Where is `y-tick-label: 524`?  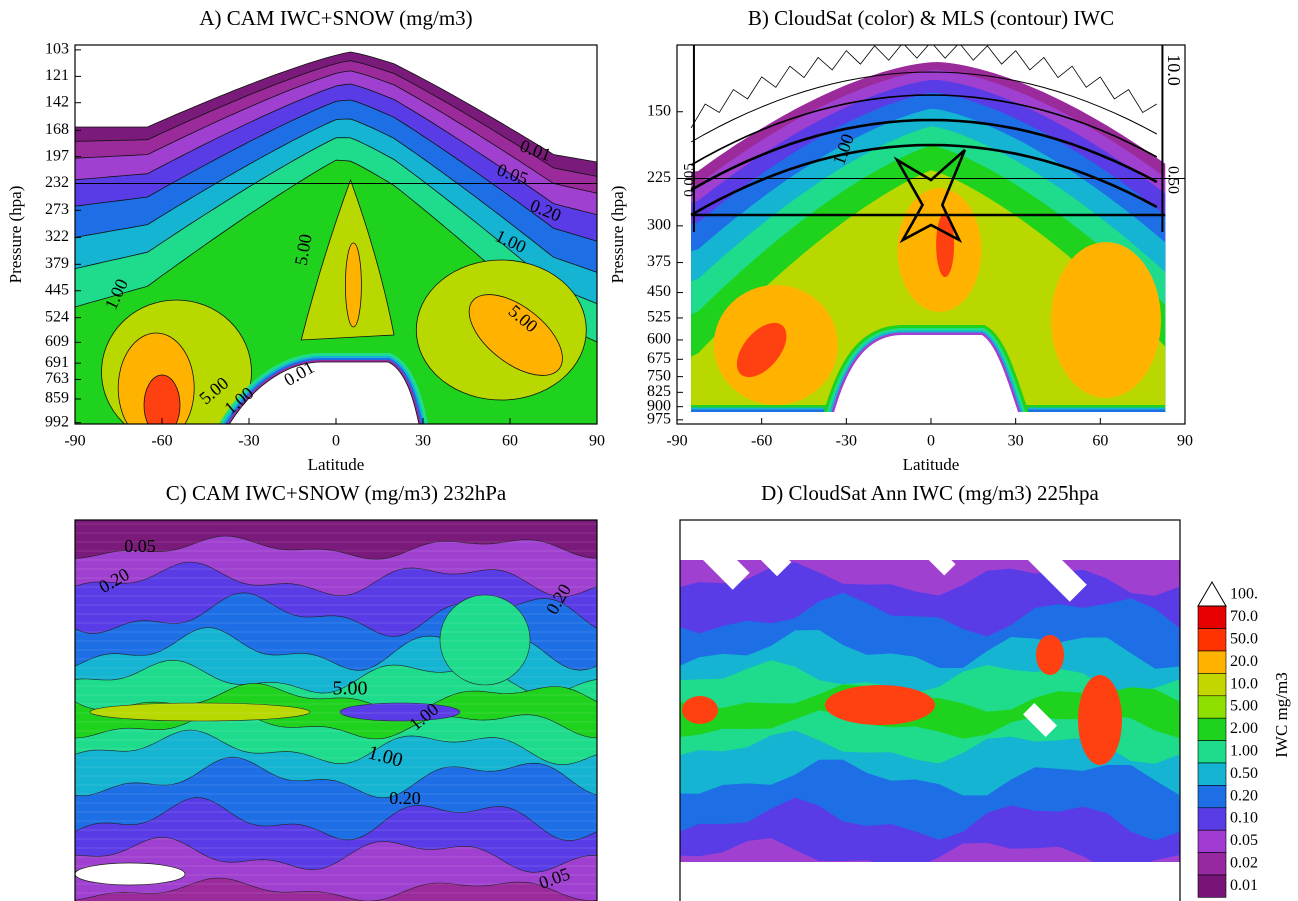 y-tick-label: 524 is located at coordinates (57, 316).